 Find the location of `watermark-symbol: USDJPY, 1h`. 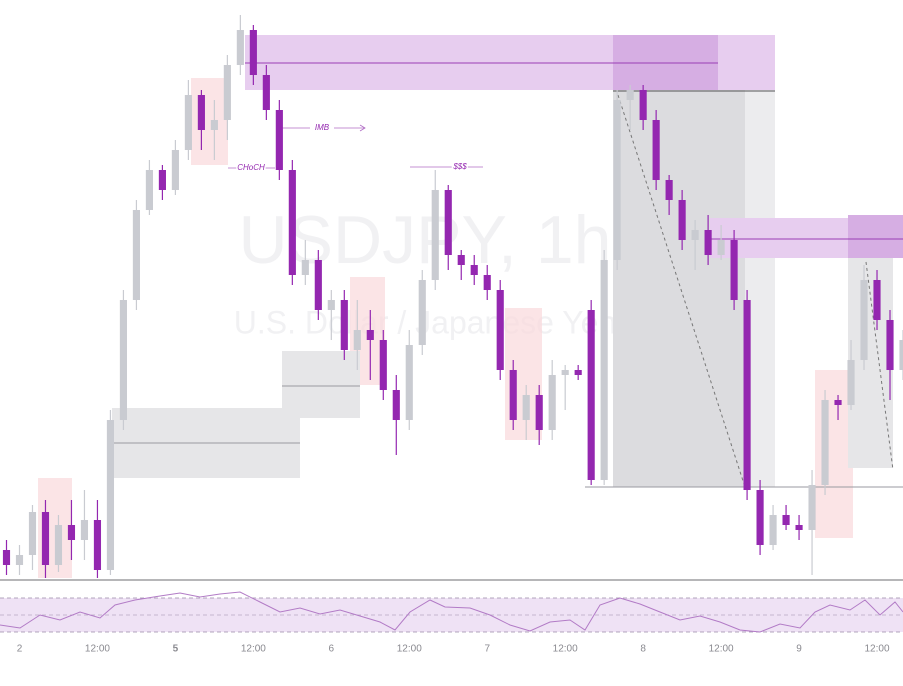

watermark-symbol: USDJPY, 1h is located at coordinates (425, 240).